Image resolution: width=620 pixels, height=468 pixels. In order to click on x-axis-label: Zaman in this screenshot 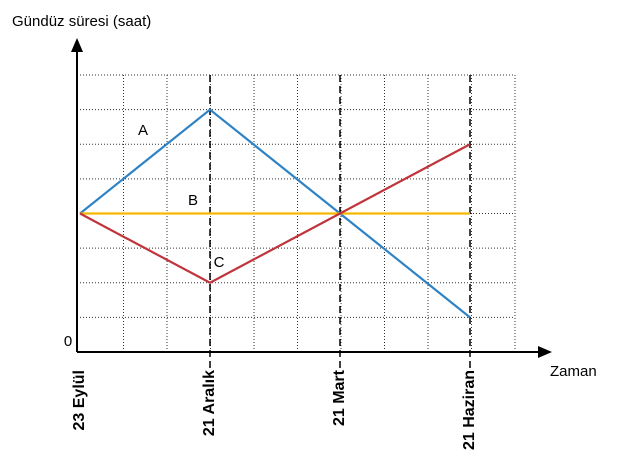, I will do `click(573, 371)`.